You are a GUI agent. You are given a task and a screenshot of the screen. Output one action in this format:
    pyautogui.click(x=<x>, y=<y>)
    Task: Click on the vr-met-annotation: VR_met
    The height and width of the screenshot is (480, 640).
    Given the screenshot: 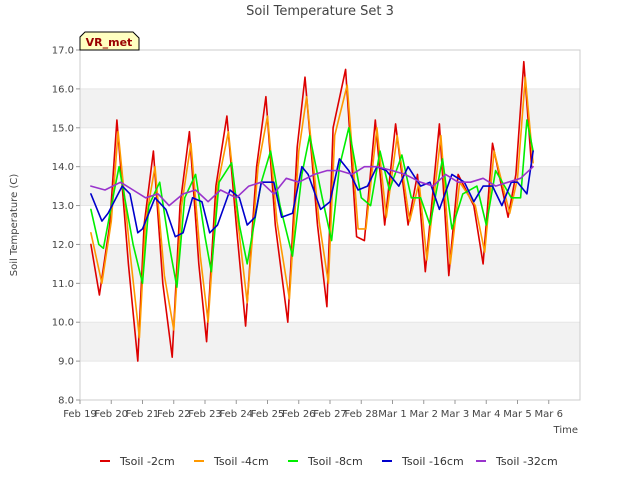 What is the action you would take?
    pyautogui.click(x=109, y=41)
    